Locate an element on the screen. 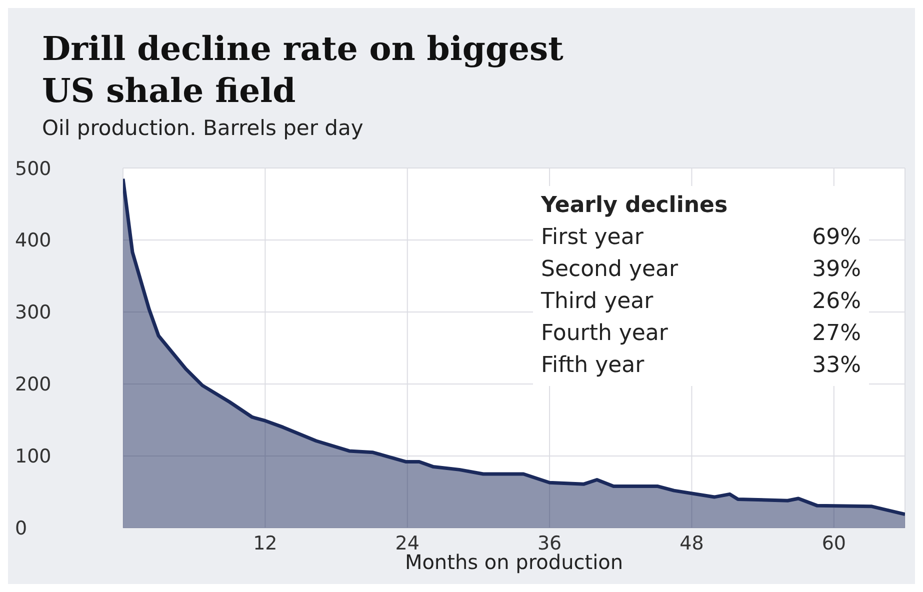 The height and width of the screenshot is (592, 923). y-tick-label: 400 is located at coordinates (33, 241).